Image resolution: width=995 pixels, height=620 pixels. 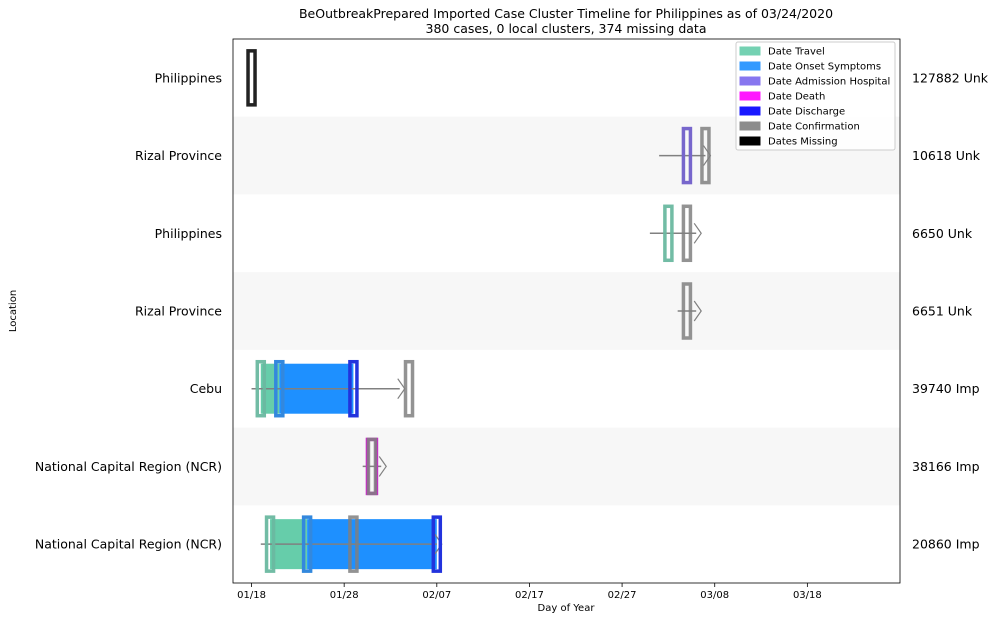 I want to click on legend-label: Date Travel, so click(x=796, y=52).